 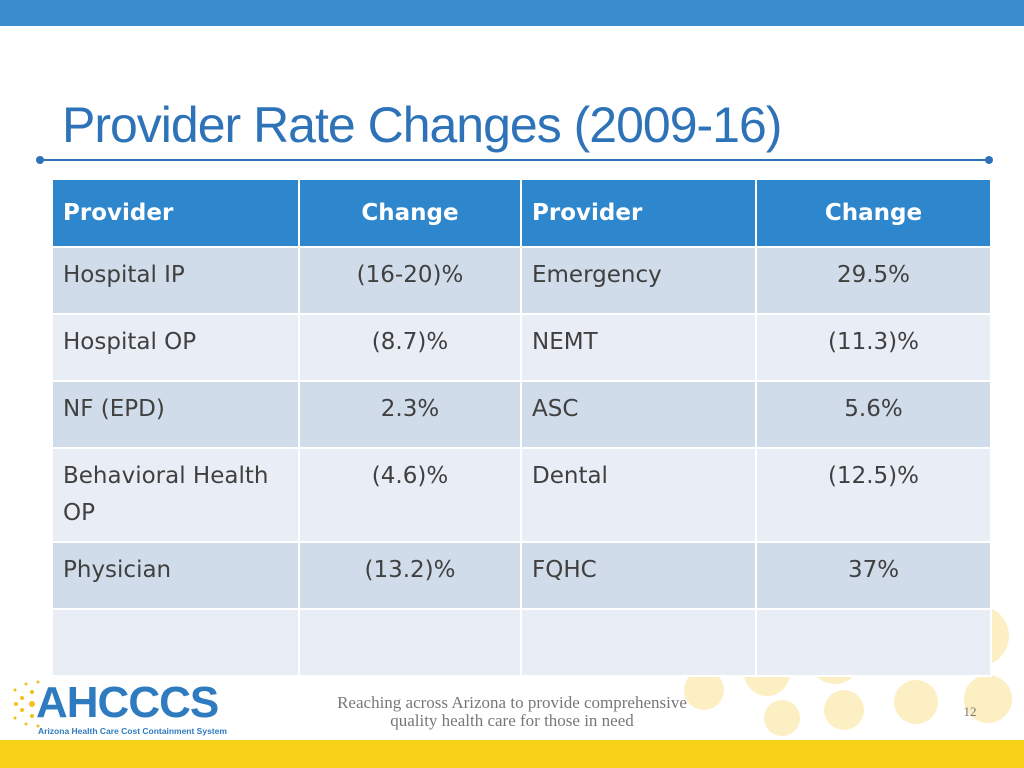 I want to click on provider-cell: Emergency, so click(x=638, y=280).